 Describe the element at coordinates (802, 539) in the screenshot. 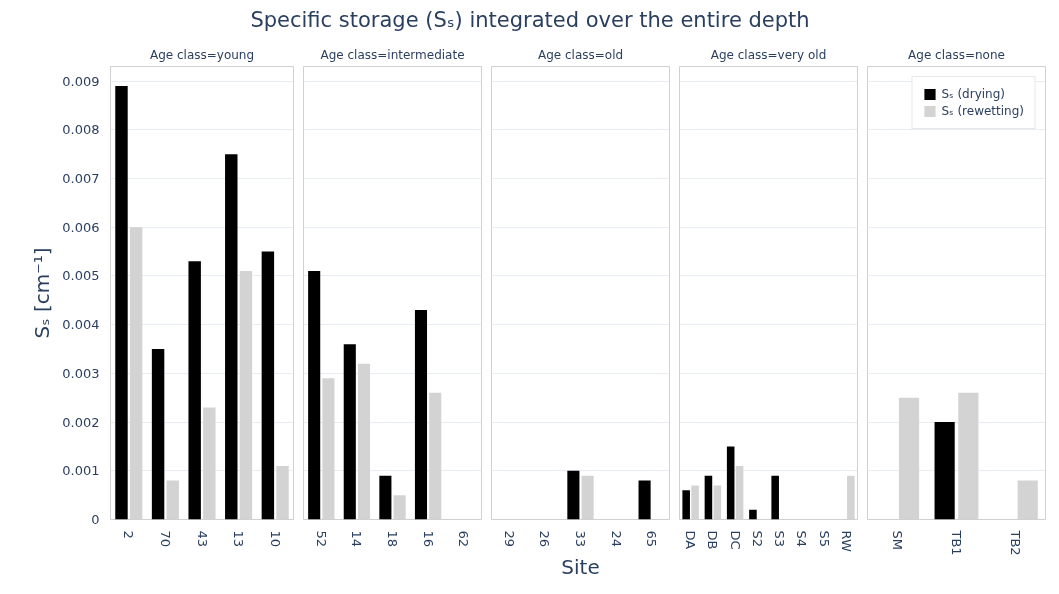

I see `x-tick-label: S4` at that location.